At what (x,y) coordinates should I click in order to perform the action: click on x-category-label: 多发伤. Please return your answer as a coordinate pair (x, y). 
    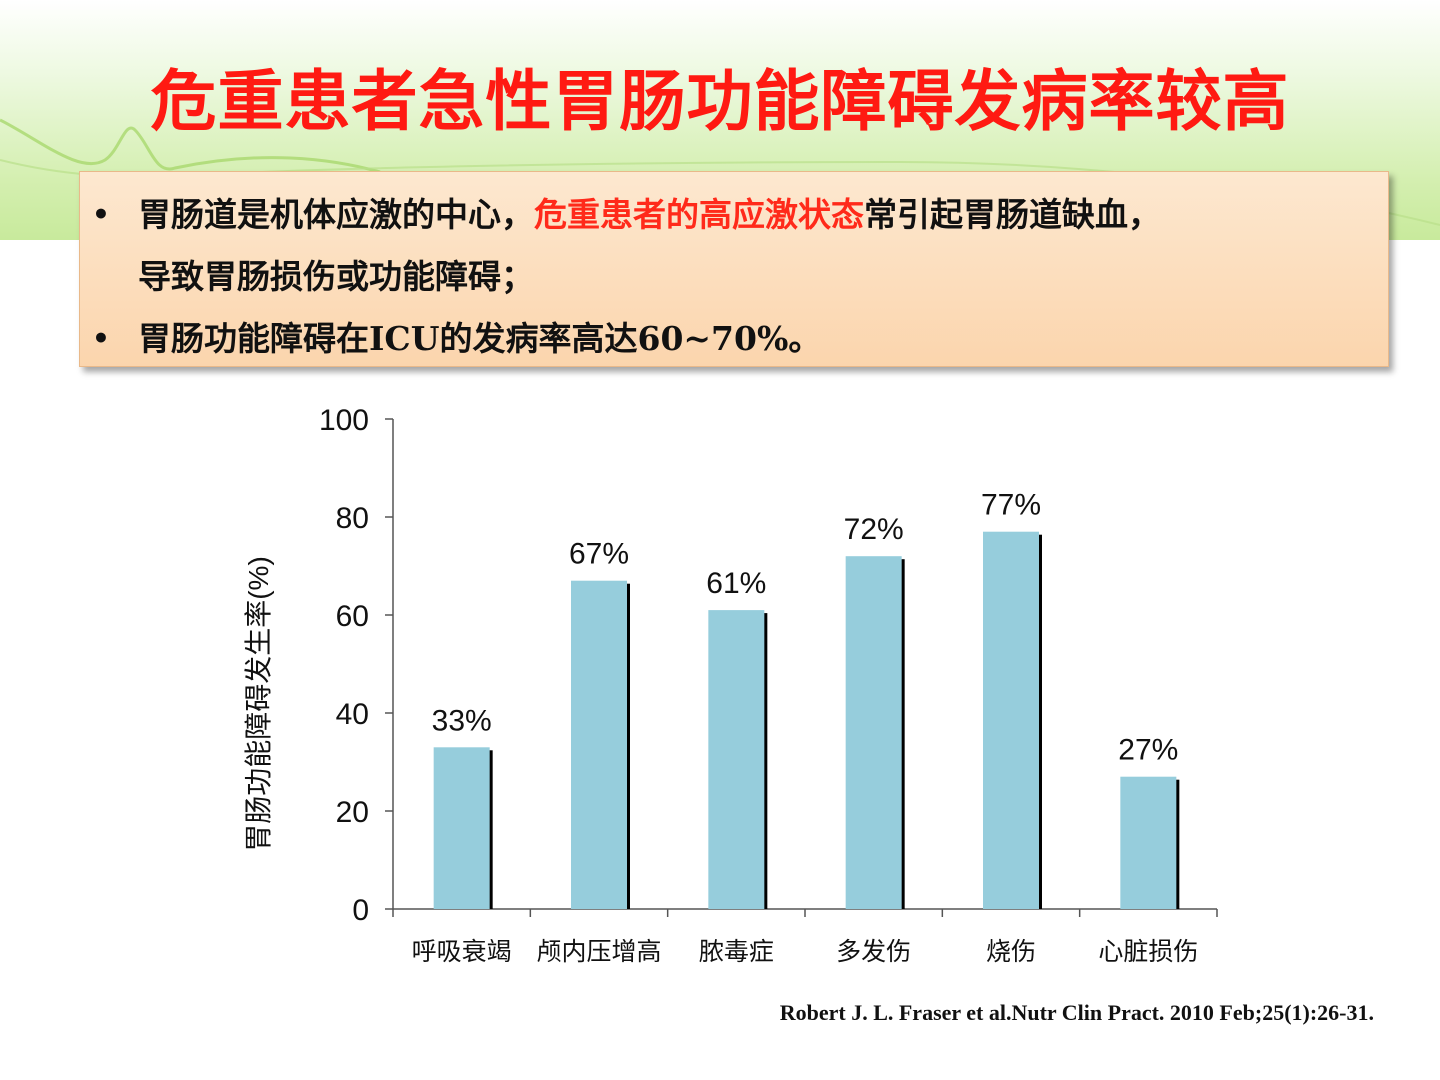
    Looking at the image, I should click on (873, 952).